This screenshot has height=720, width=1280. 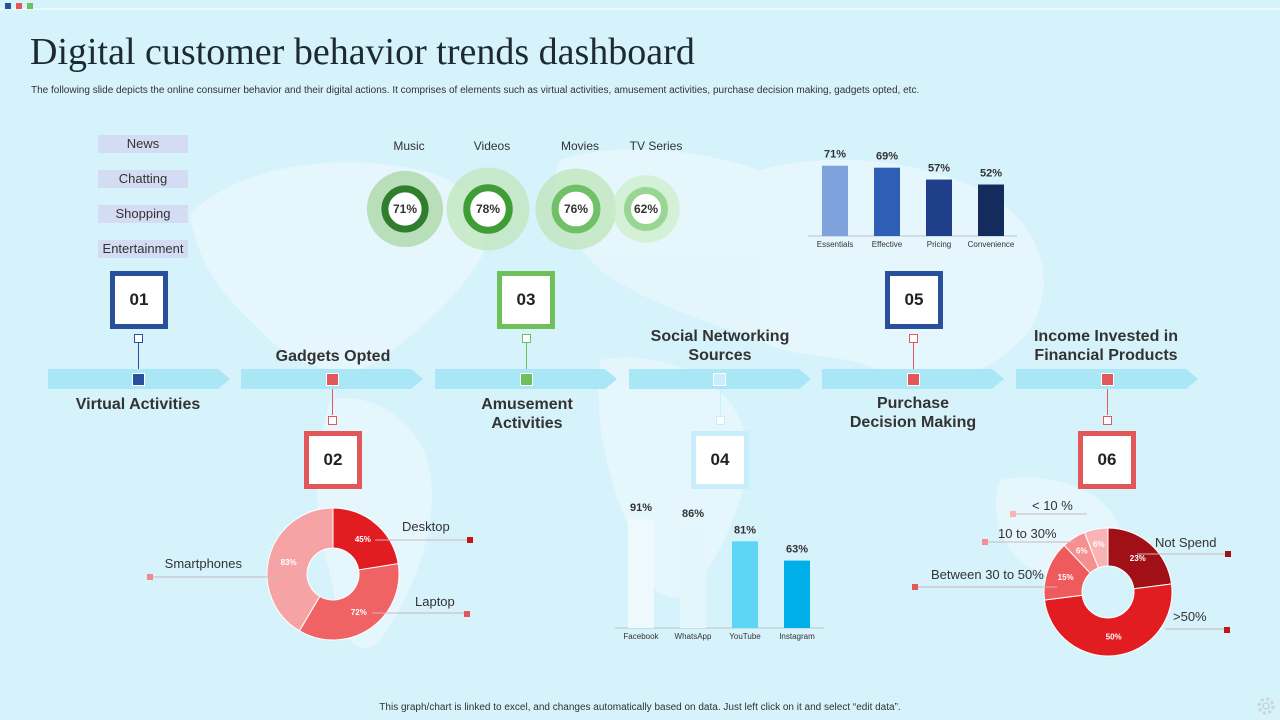 I want to click on top-rule, so click(x=640, y=9).